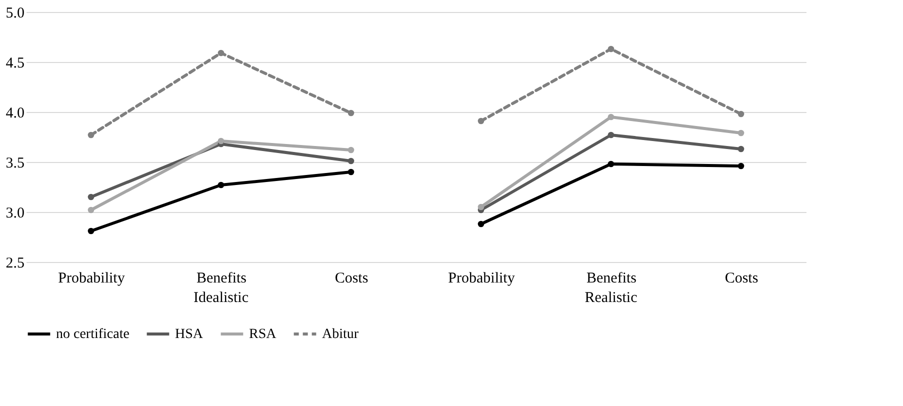 Image resolution: width=903 pixels, height=406 pixels. Describe the element at coordinates (340, 334) in the screenshot. I see `legend-label: Abitur` at that location.